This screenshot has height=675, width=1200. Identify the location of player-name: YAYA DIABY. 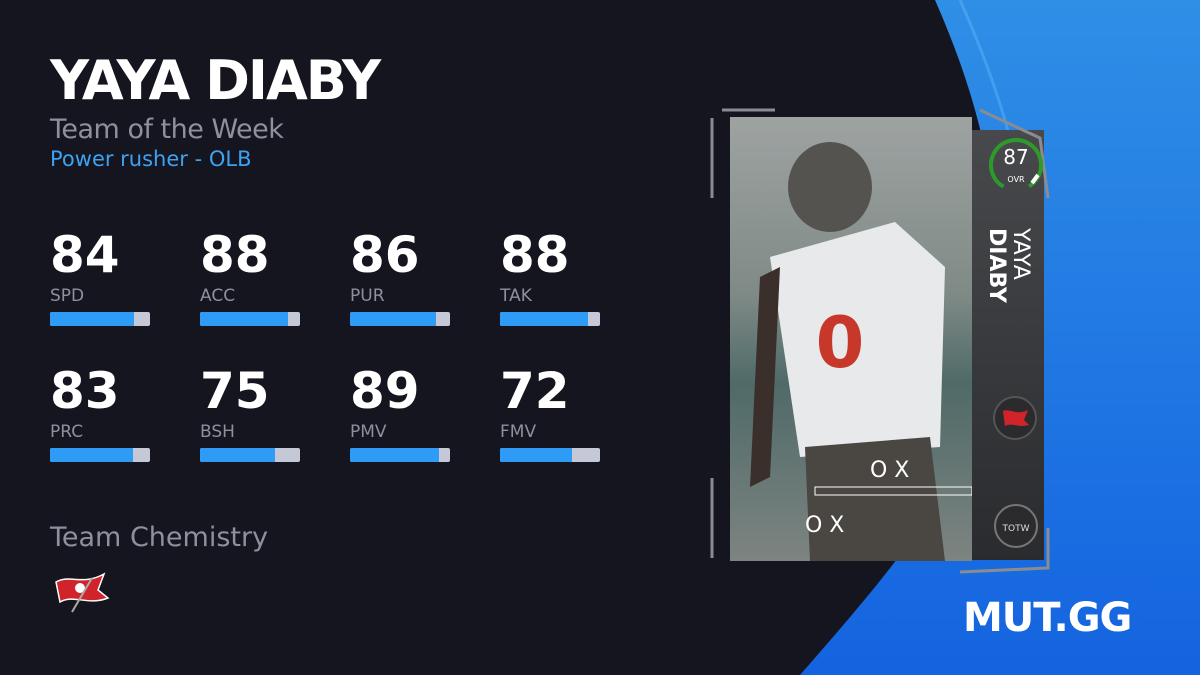
(215, 80).